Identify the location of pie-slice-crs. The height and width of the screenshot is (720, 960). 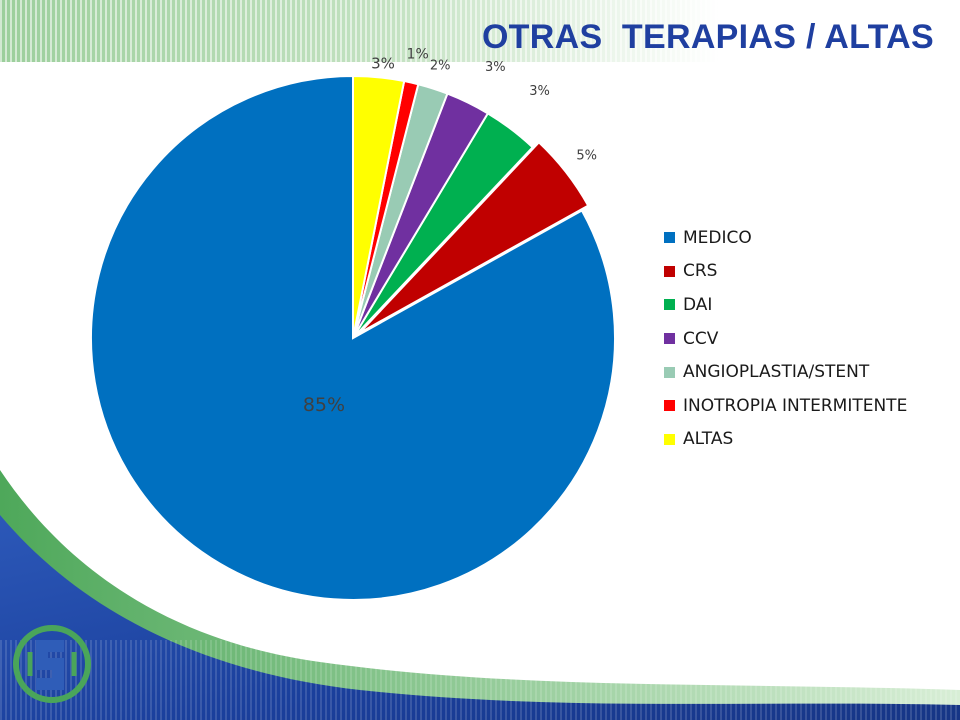
(474, 237).